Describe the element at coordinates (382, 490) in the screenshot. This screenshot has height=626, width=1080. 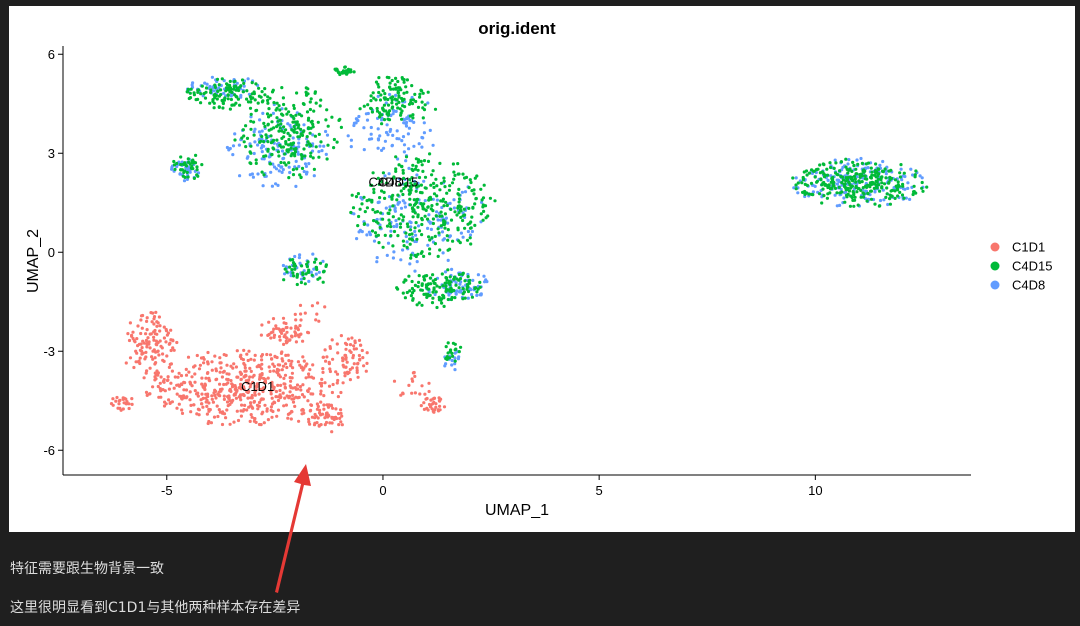
I see `x-tick-label: 0` at that location.